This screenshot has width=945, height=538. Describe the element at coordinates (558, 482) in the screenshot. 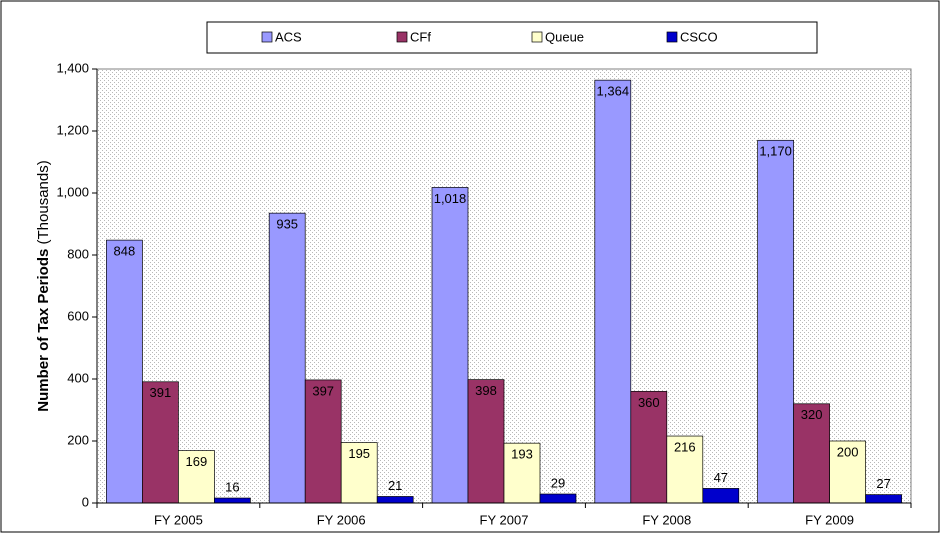

I see `data-label: 29` at that location.